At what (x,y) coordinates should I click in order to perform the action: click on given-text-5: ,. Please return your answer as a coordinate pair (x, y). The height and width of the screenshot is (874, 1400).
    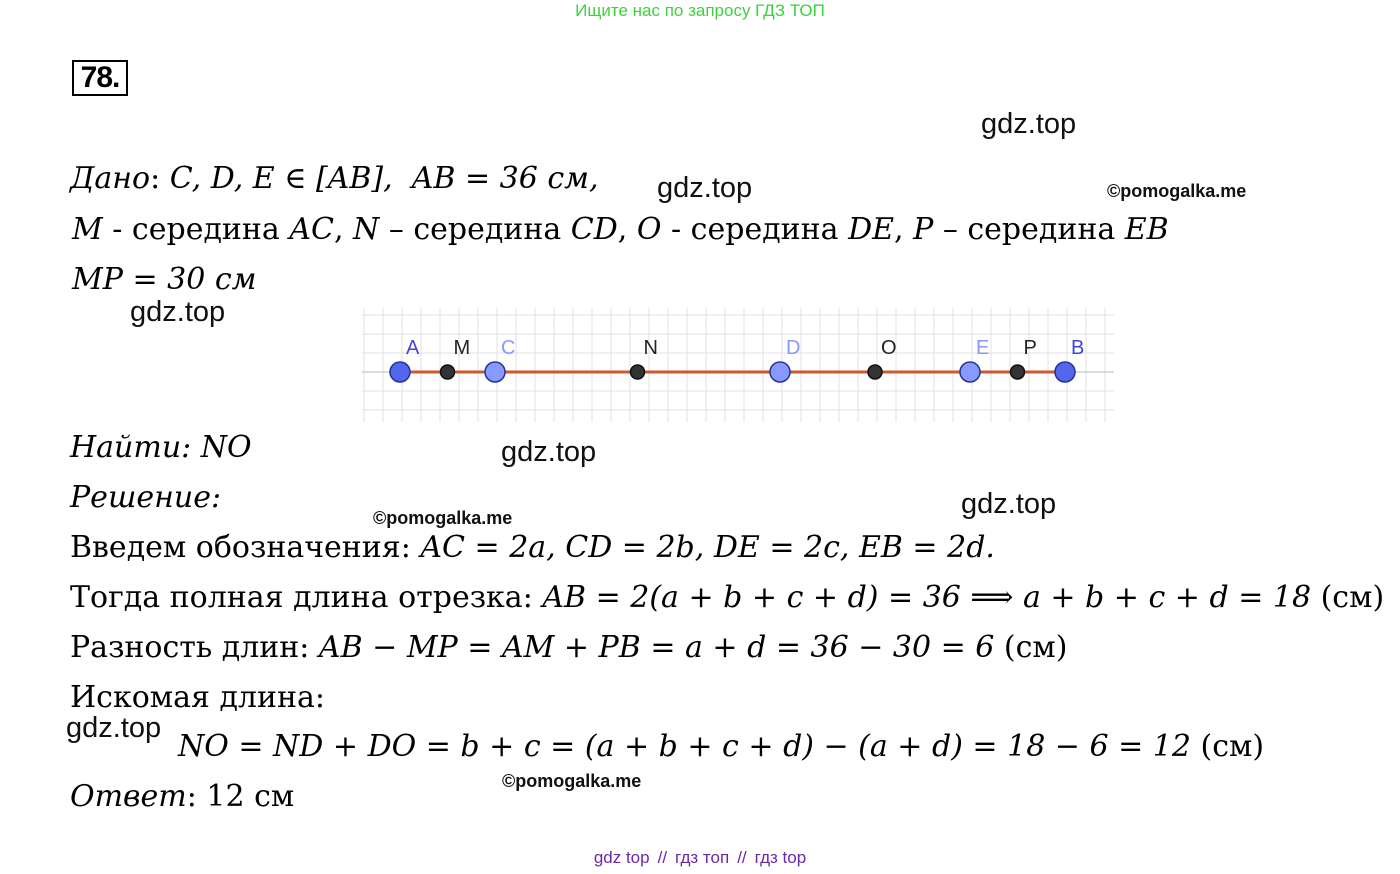
    Looking at the image, I should click on (904, 229).